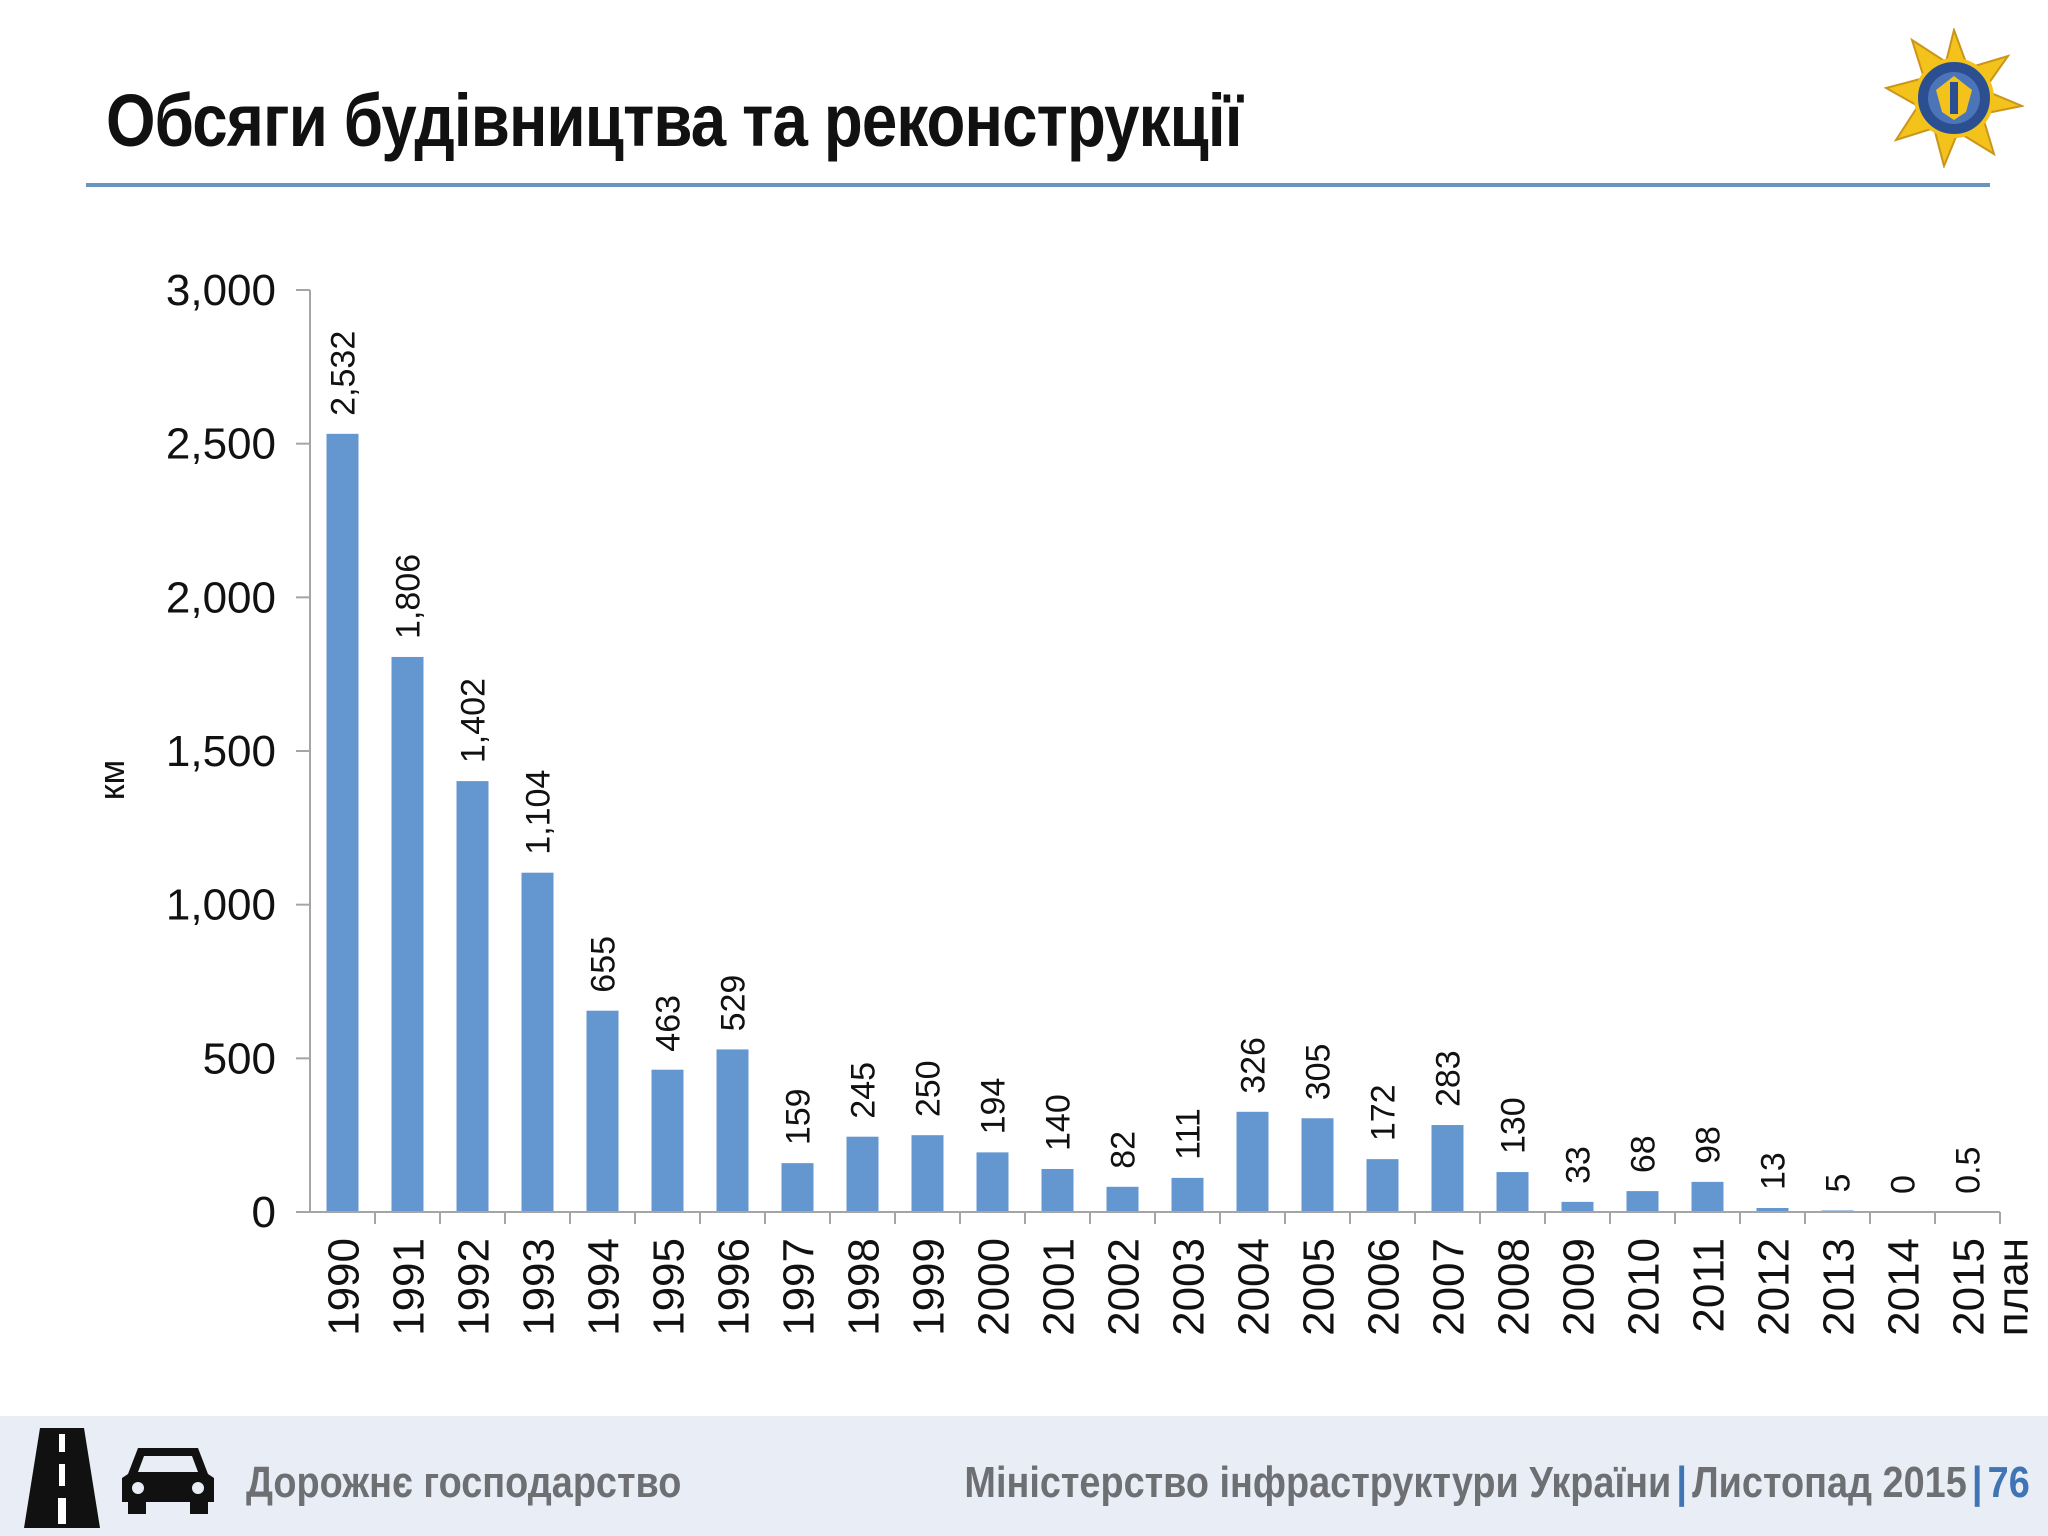 The height and width of the screenshot is (1536, 2048). What do you see at coordinates (1449, 1078) in the screenshot?
I see `data-label: 283` at bounding box center [1449, 1078].